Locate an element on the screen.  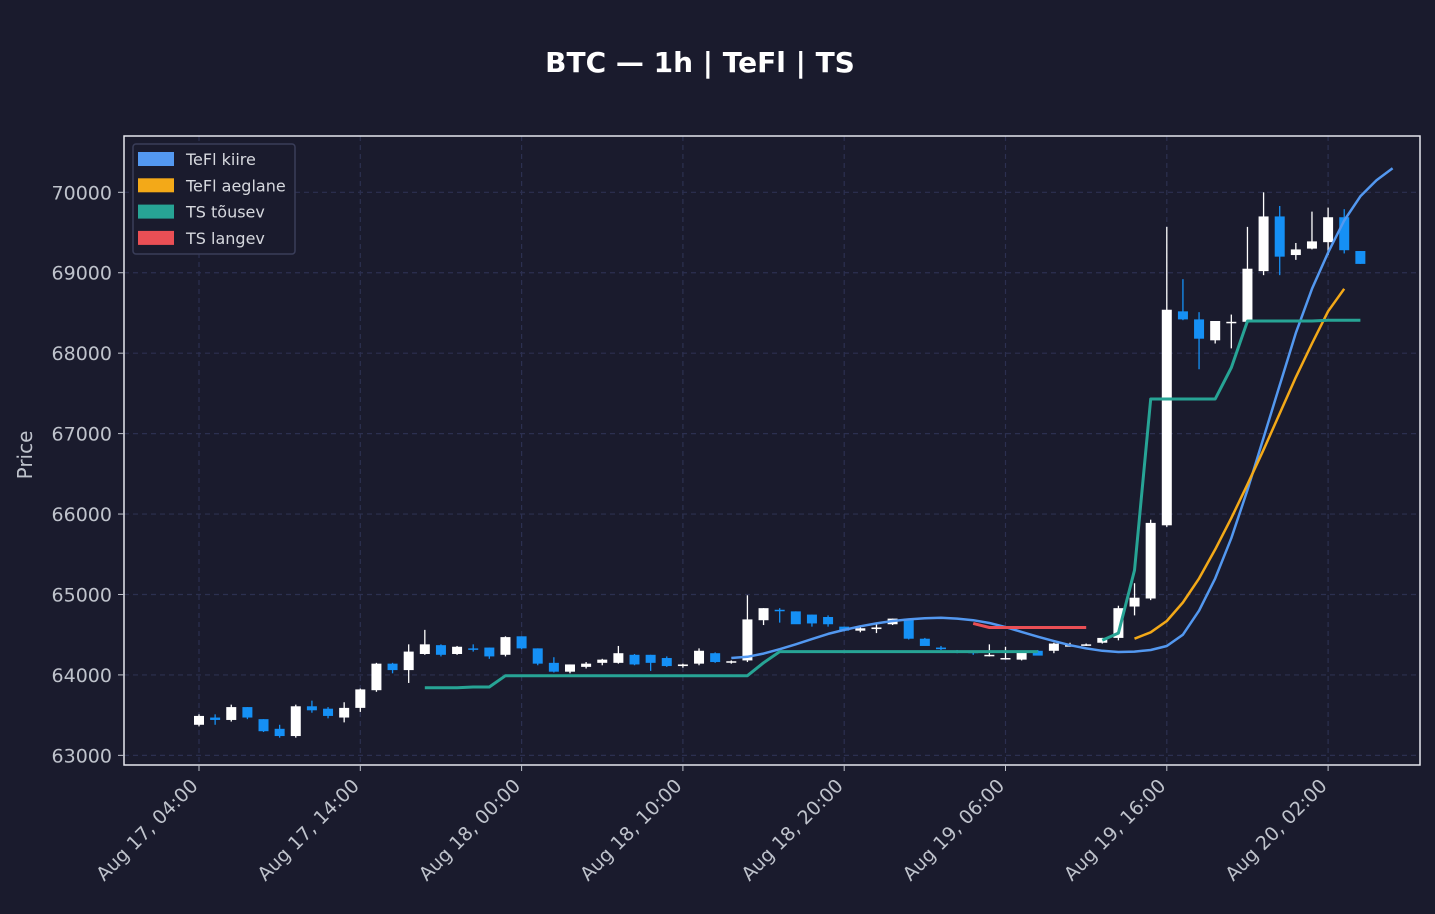
ts-langevline is located at coordinates (1029, 625).